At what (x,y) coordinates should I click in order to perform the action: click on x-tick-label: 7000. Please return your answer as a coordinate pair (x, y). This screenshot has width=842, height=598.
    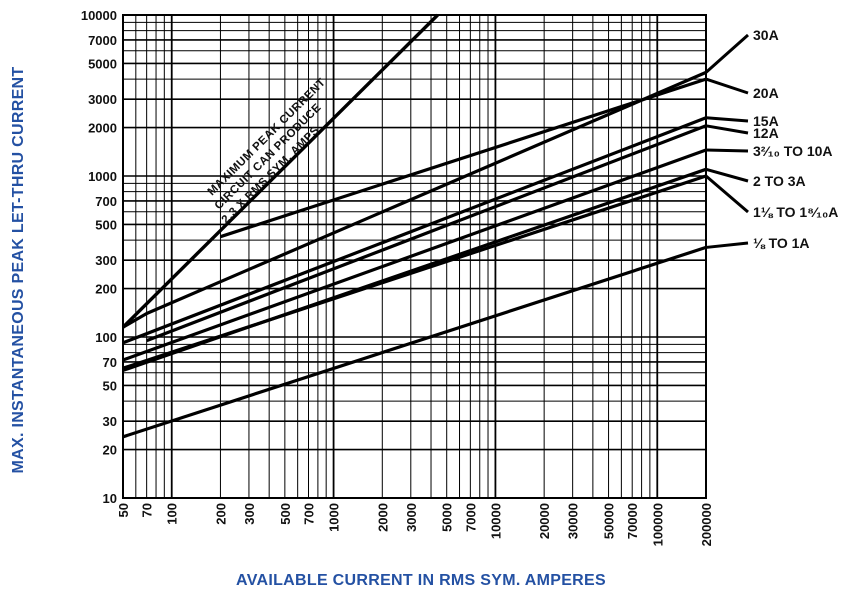
    Looking at the image, I should click on (470, 517).